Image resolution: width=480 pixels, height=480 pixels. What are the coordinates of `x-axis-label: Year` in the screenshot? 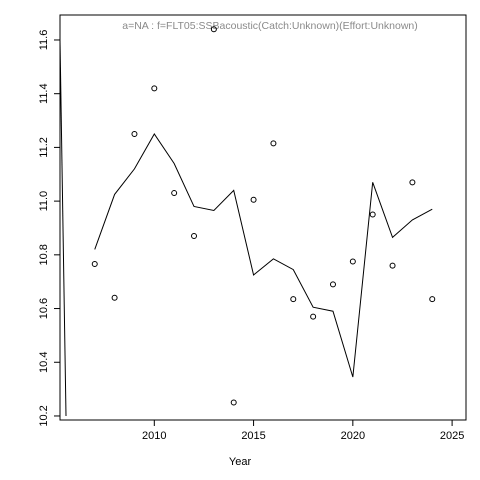 It's located at (240, 462).